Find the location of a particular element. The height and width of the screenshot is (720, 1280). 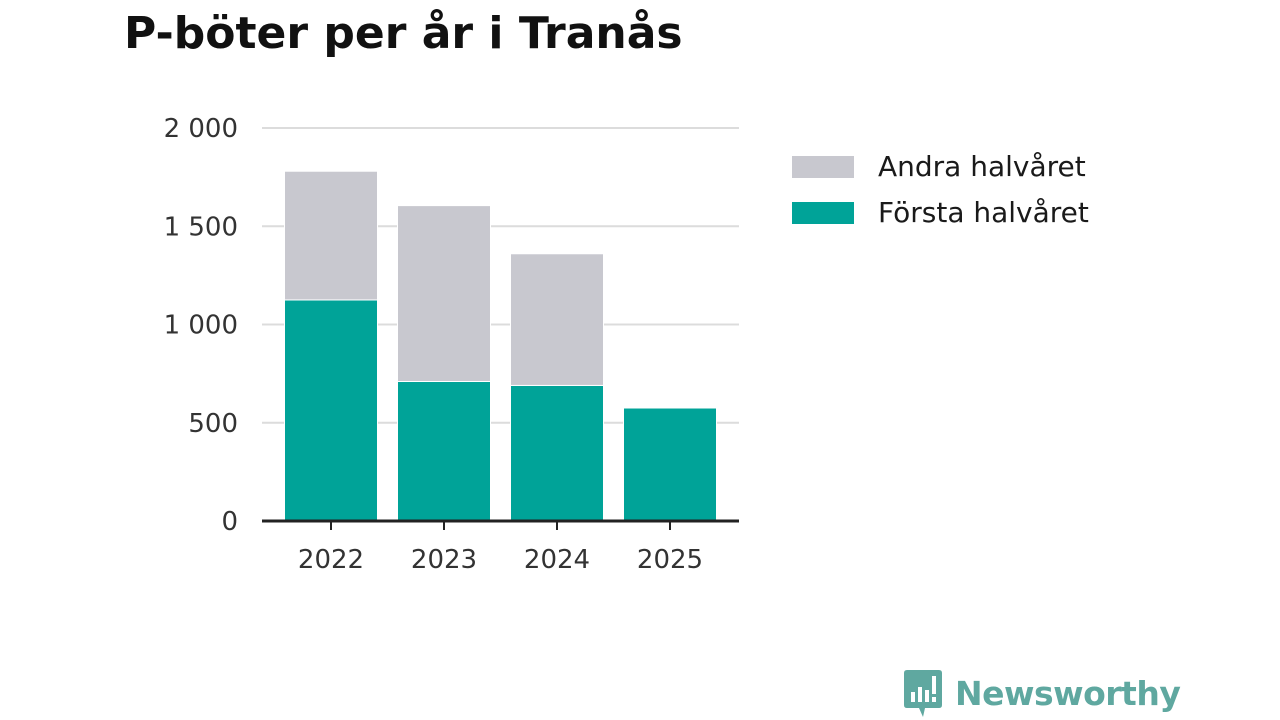

y-tick-label: 1 000 is located at coordinates (201, 326).